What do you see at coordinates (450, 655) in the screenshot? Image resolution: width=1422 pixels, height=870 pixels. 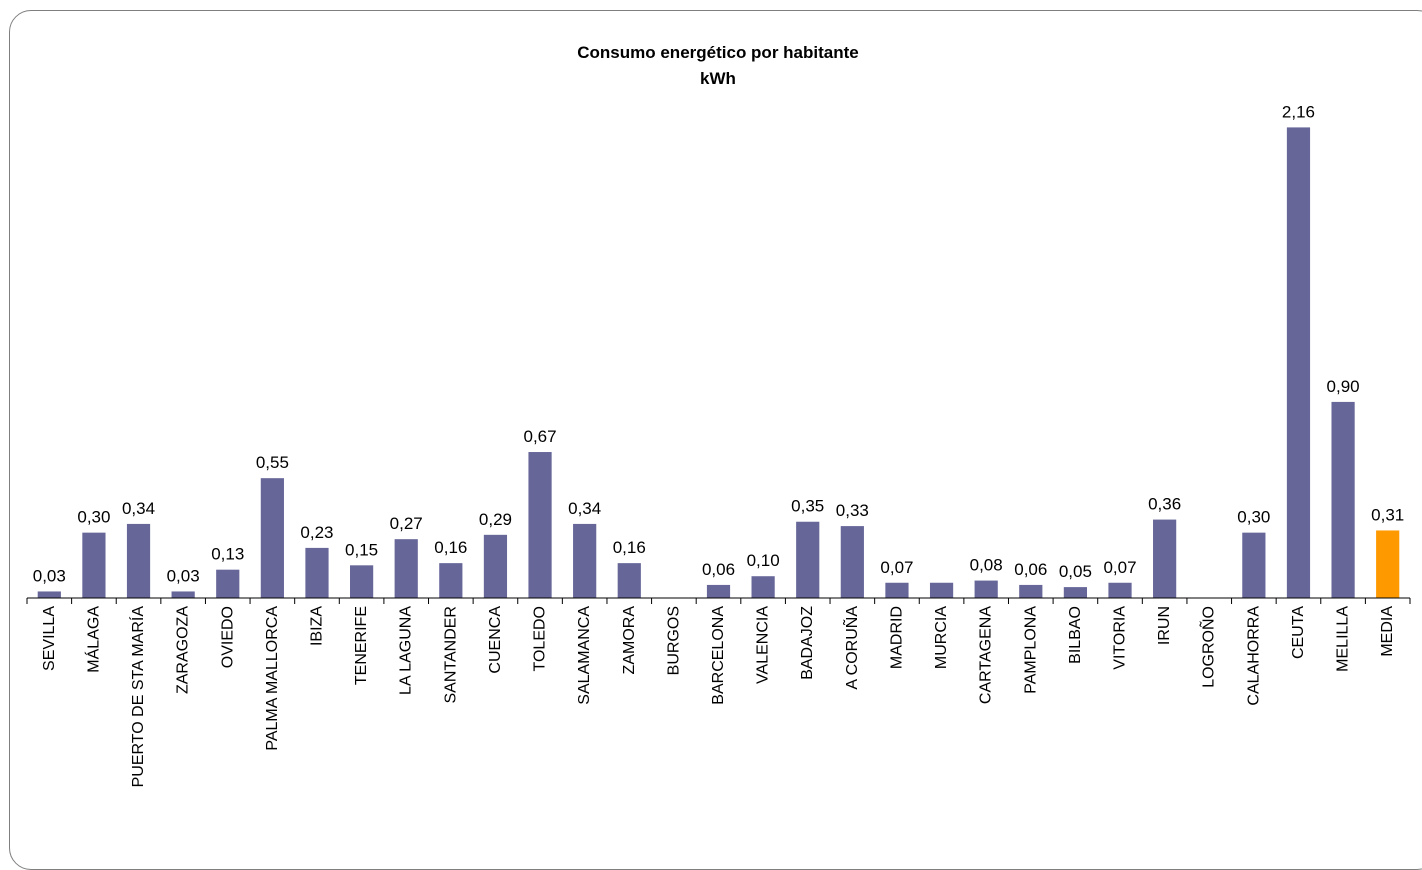 I see `category-label-9: SANTANDER` at bounding box center [450, 655].